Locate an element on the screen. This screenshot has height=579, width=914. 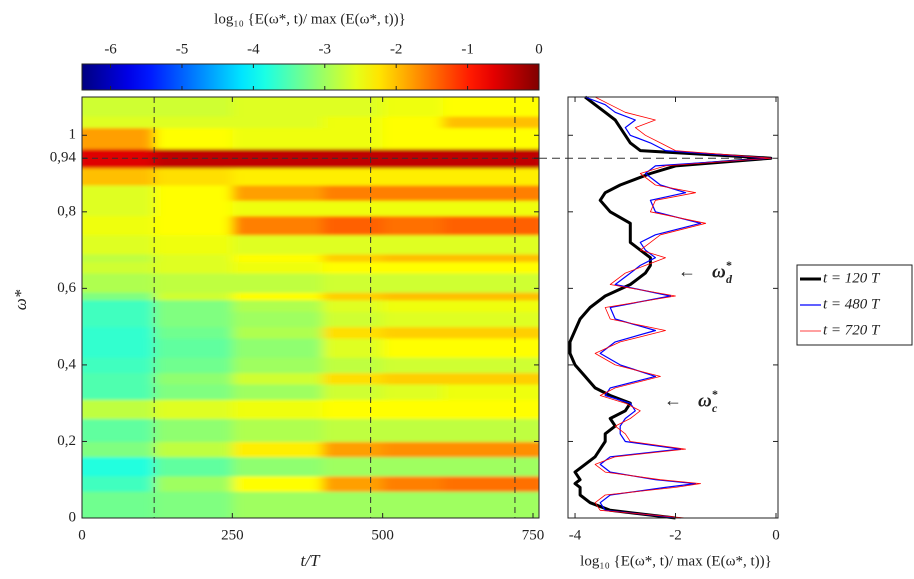
colorbar is located at coordinates (310, 77).